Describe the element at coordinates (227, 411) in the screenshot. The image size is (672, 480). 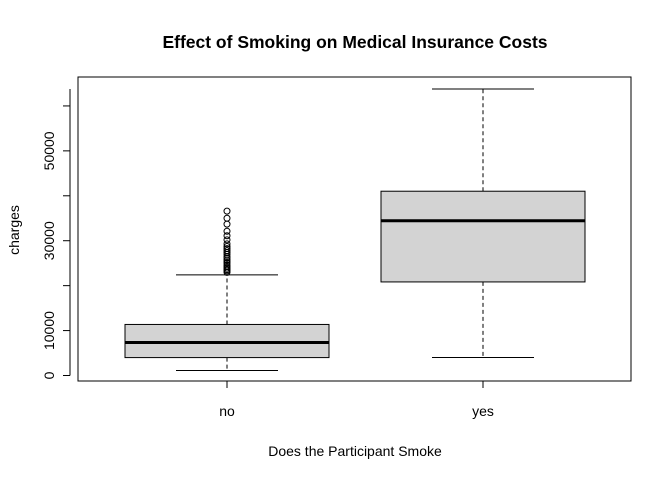
I see `x-tick-label: no` at that location.